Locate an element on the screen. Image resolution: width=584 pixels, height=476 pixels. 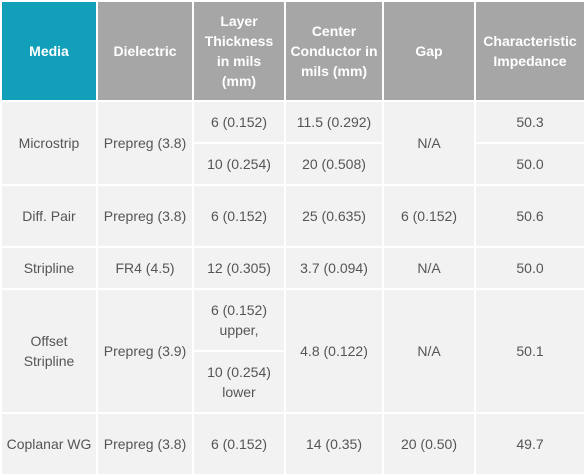
header-dielectric: Dielectric is located at coordinates (145, 51).